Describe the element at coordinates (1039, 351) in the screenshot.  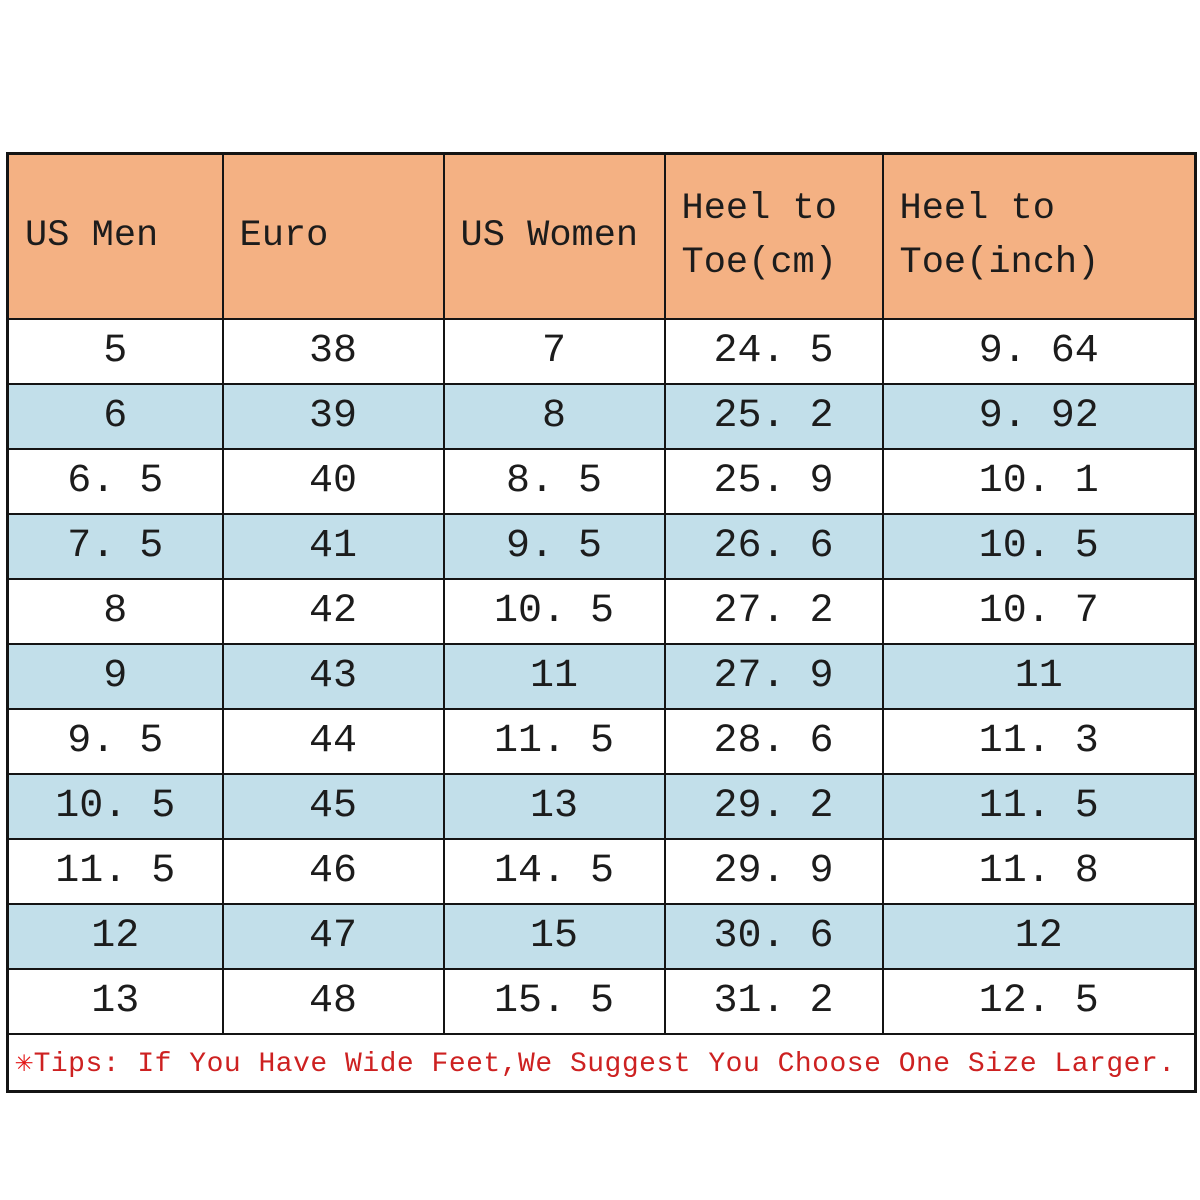
I see `size-cell: 9. 64` at that location.